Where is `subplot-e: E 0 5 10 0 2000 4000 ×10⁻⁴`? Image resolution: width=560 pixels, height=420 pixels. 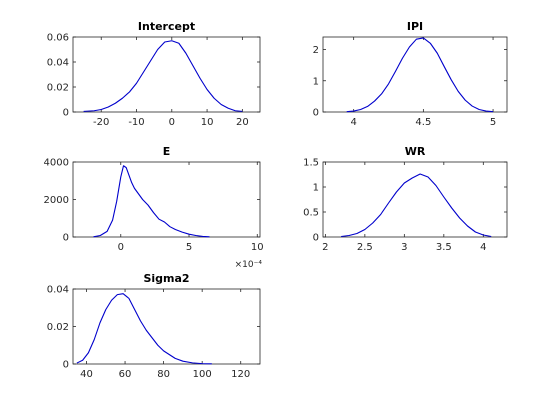
subplot-e: E 0 5 10 0 2000 4000 ×10⁻⁴ is located at coordinates (154, 207).